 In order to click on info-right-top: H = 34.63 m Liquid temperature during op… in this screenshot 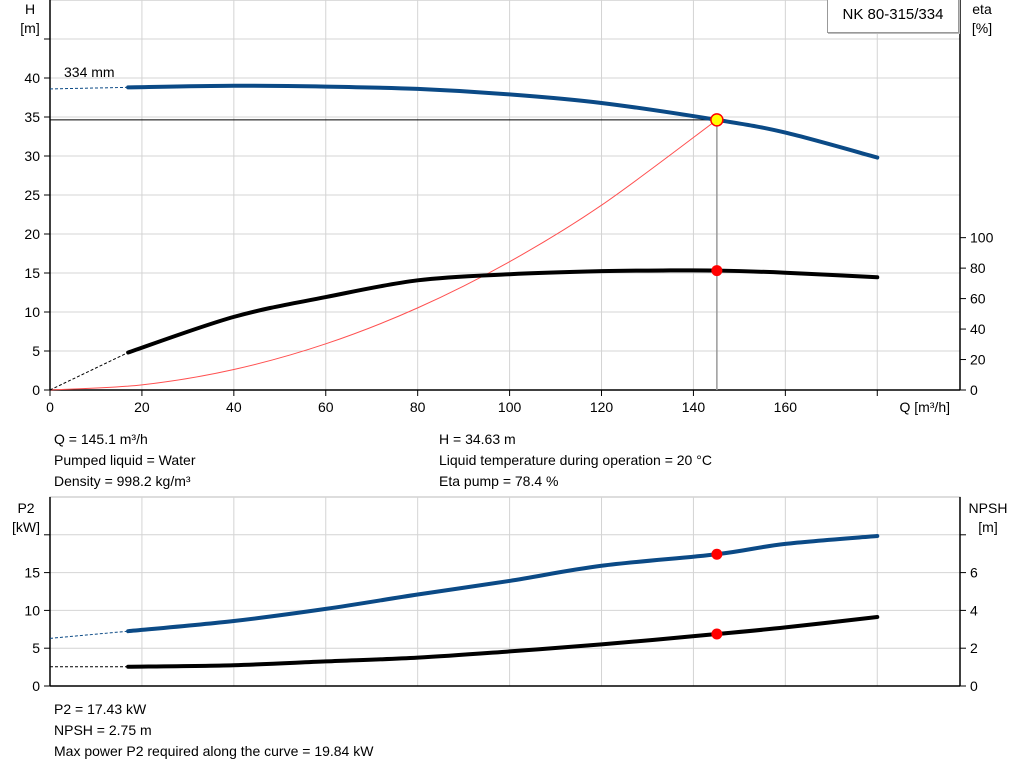, I will do `click(575, 460)`.